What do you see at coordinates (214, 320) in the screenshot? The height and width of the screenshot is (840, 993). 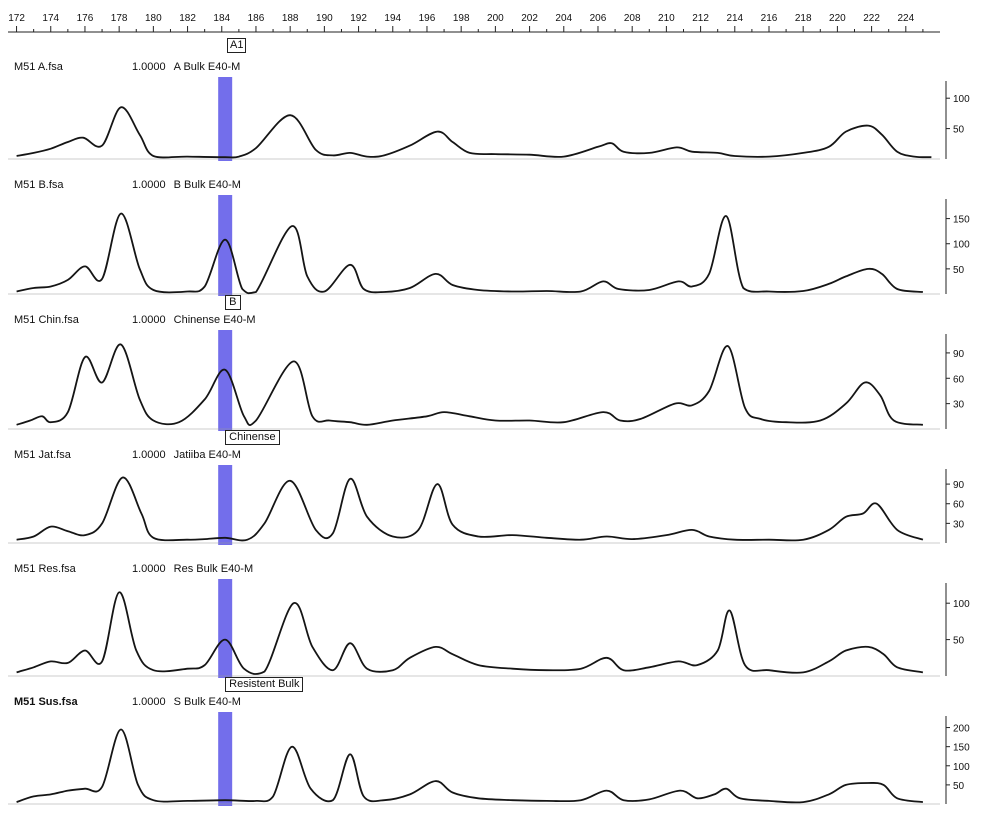 I see `sample-name: Chinense E40-M` at bounding box center [214, 320].